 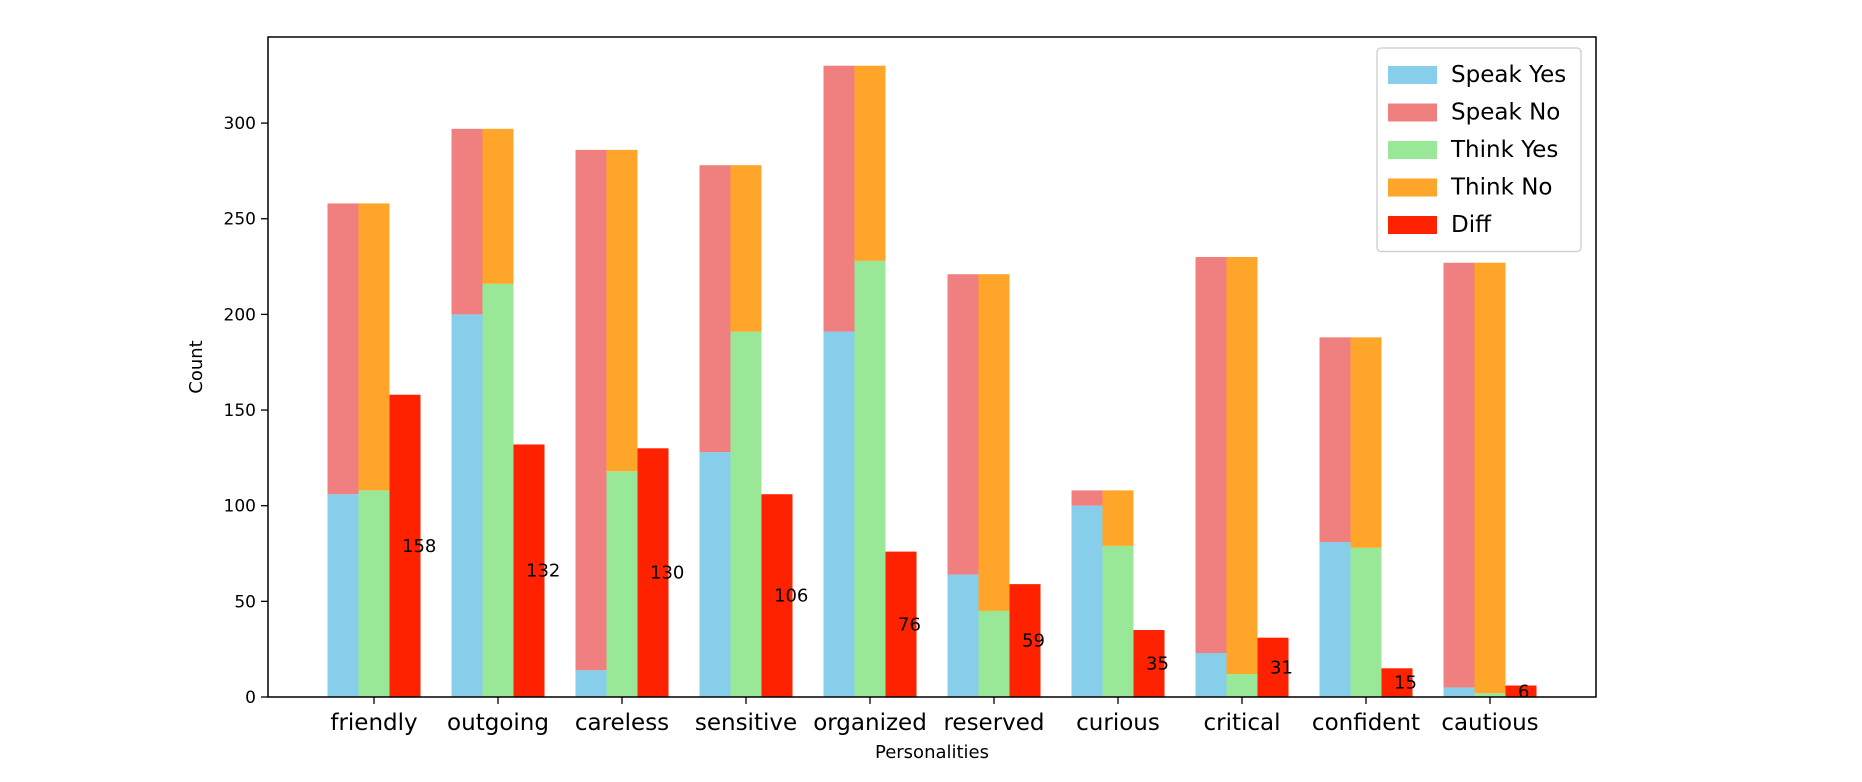 What do you see at coordinates (1281, 667) in the screenshot?
I see `data-label-critical: 31` at bounding box center [1281, 667].